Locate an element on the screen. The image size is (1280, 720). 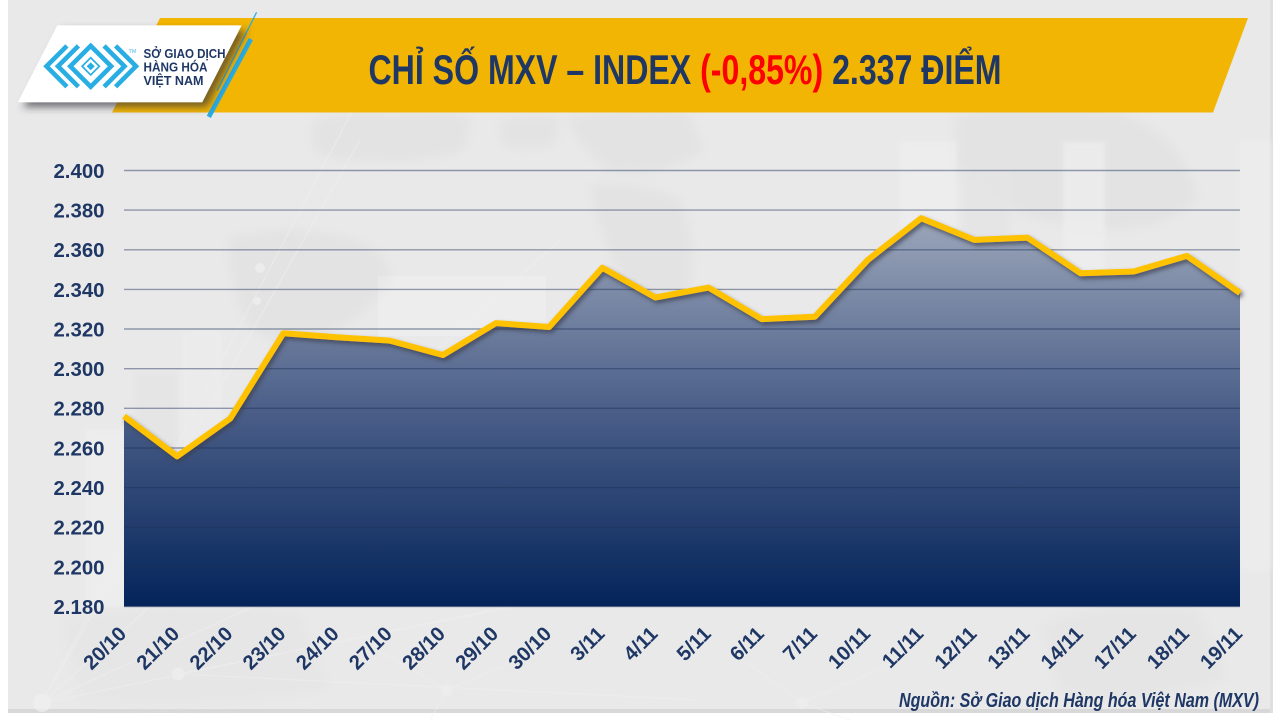
svg-text: 2.220 is located at coordinates (78, 529).